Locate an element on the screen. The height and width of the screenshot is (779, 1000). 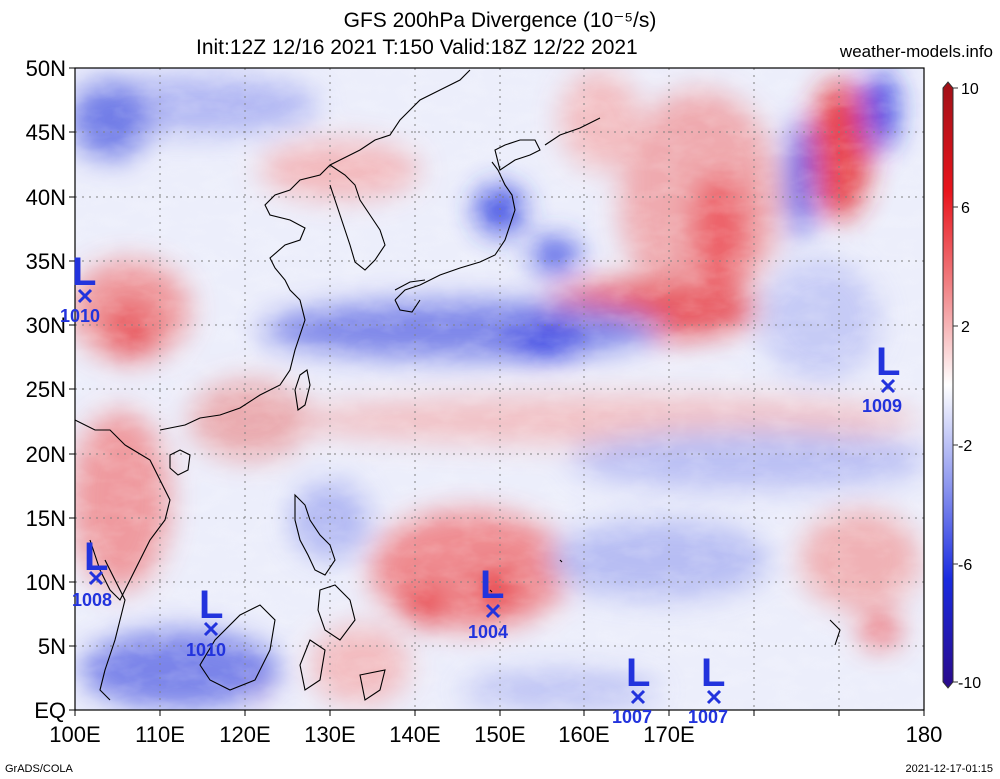
lat-label: 5N is located at coordinates (52, 646).